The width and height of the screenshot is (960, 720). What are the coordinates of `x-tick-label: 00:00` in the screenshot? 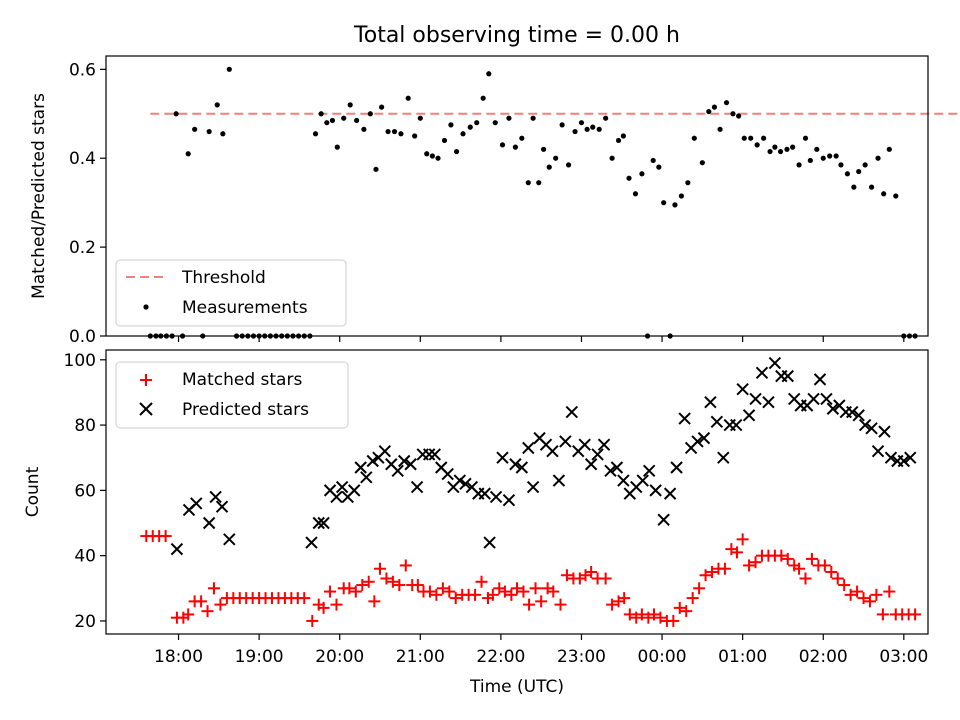 It's located at (662, 657).